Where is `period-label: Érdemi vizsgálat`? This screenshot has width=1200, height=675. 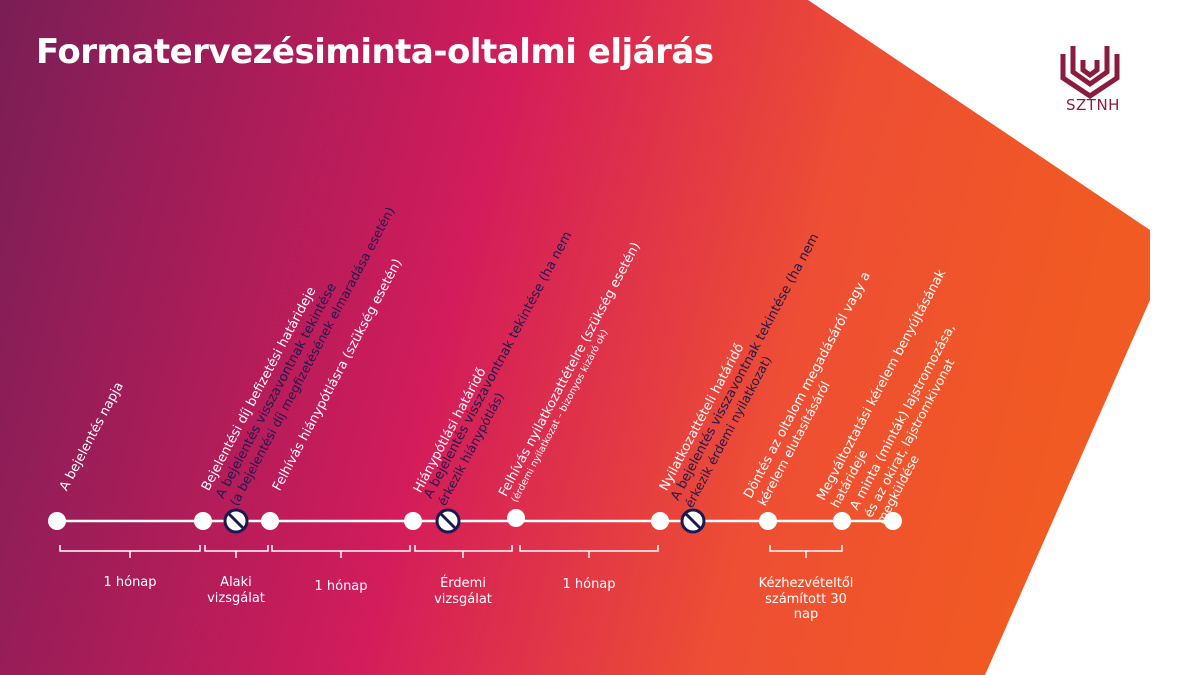 period-label: Érdemi vizsgálat is located at coordinates (463, 591).